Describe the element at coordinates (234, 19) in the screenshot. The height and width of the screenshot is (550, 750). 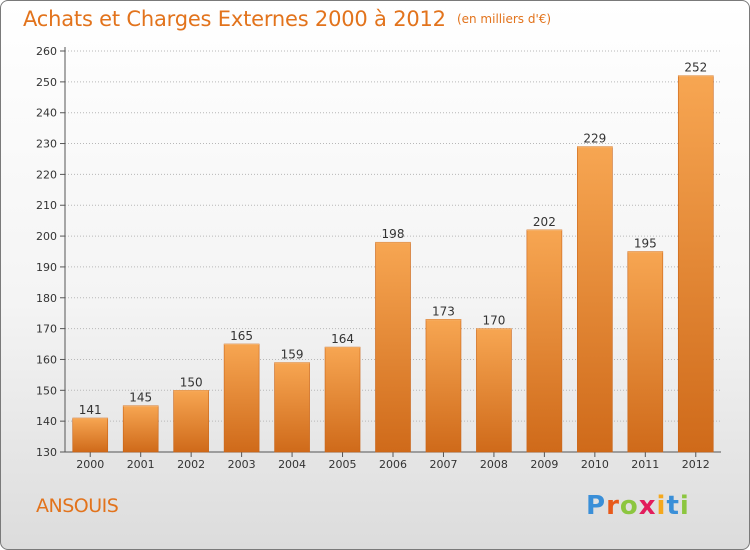
I see `chart-title: Achats et Charges Externes 2000 à 2012` at that location.